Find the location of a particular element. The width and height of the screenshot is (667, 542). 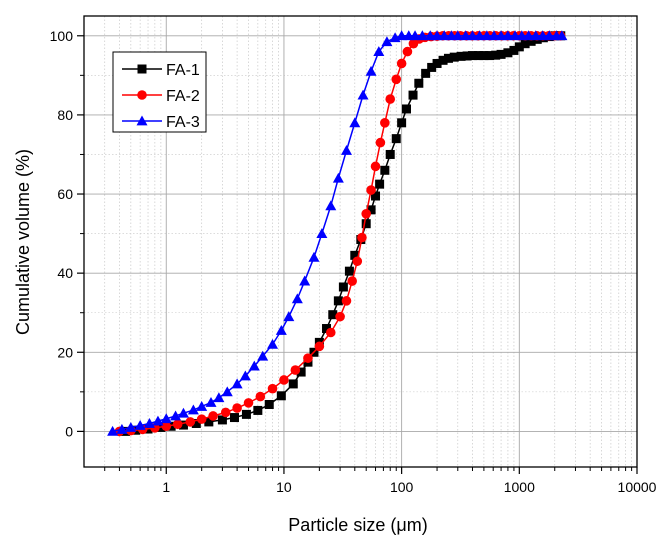

legend-item-fa-1: FA-1 is located at coordinates (161, 70).